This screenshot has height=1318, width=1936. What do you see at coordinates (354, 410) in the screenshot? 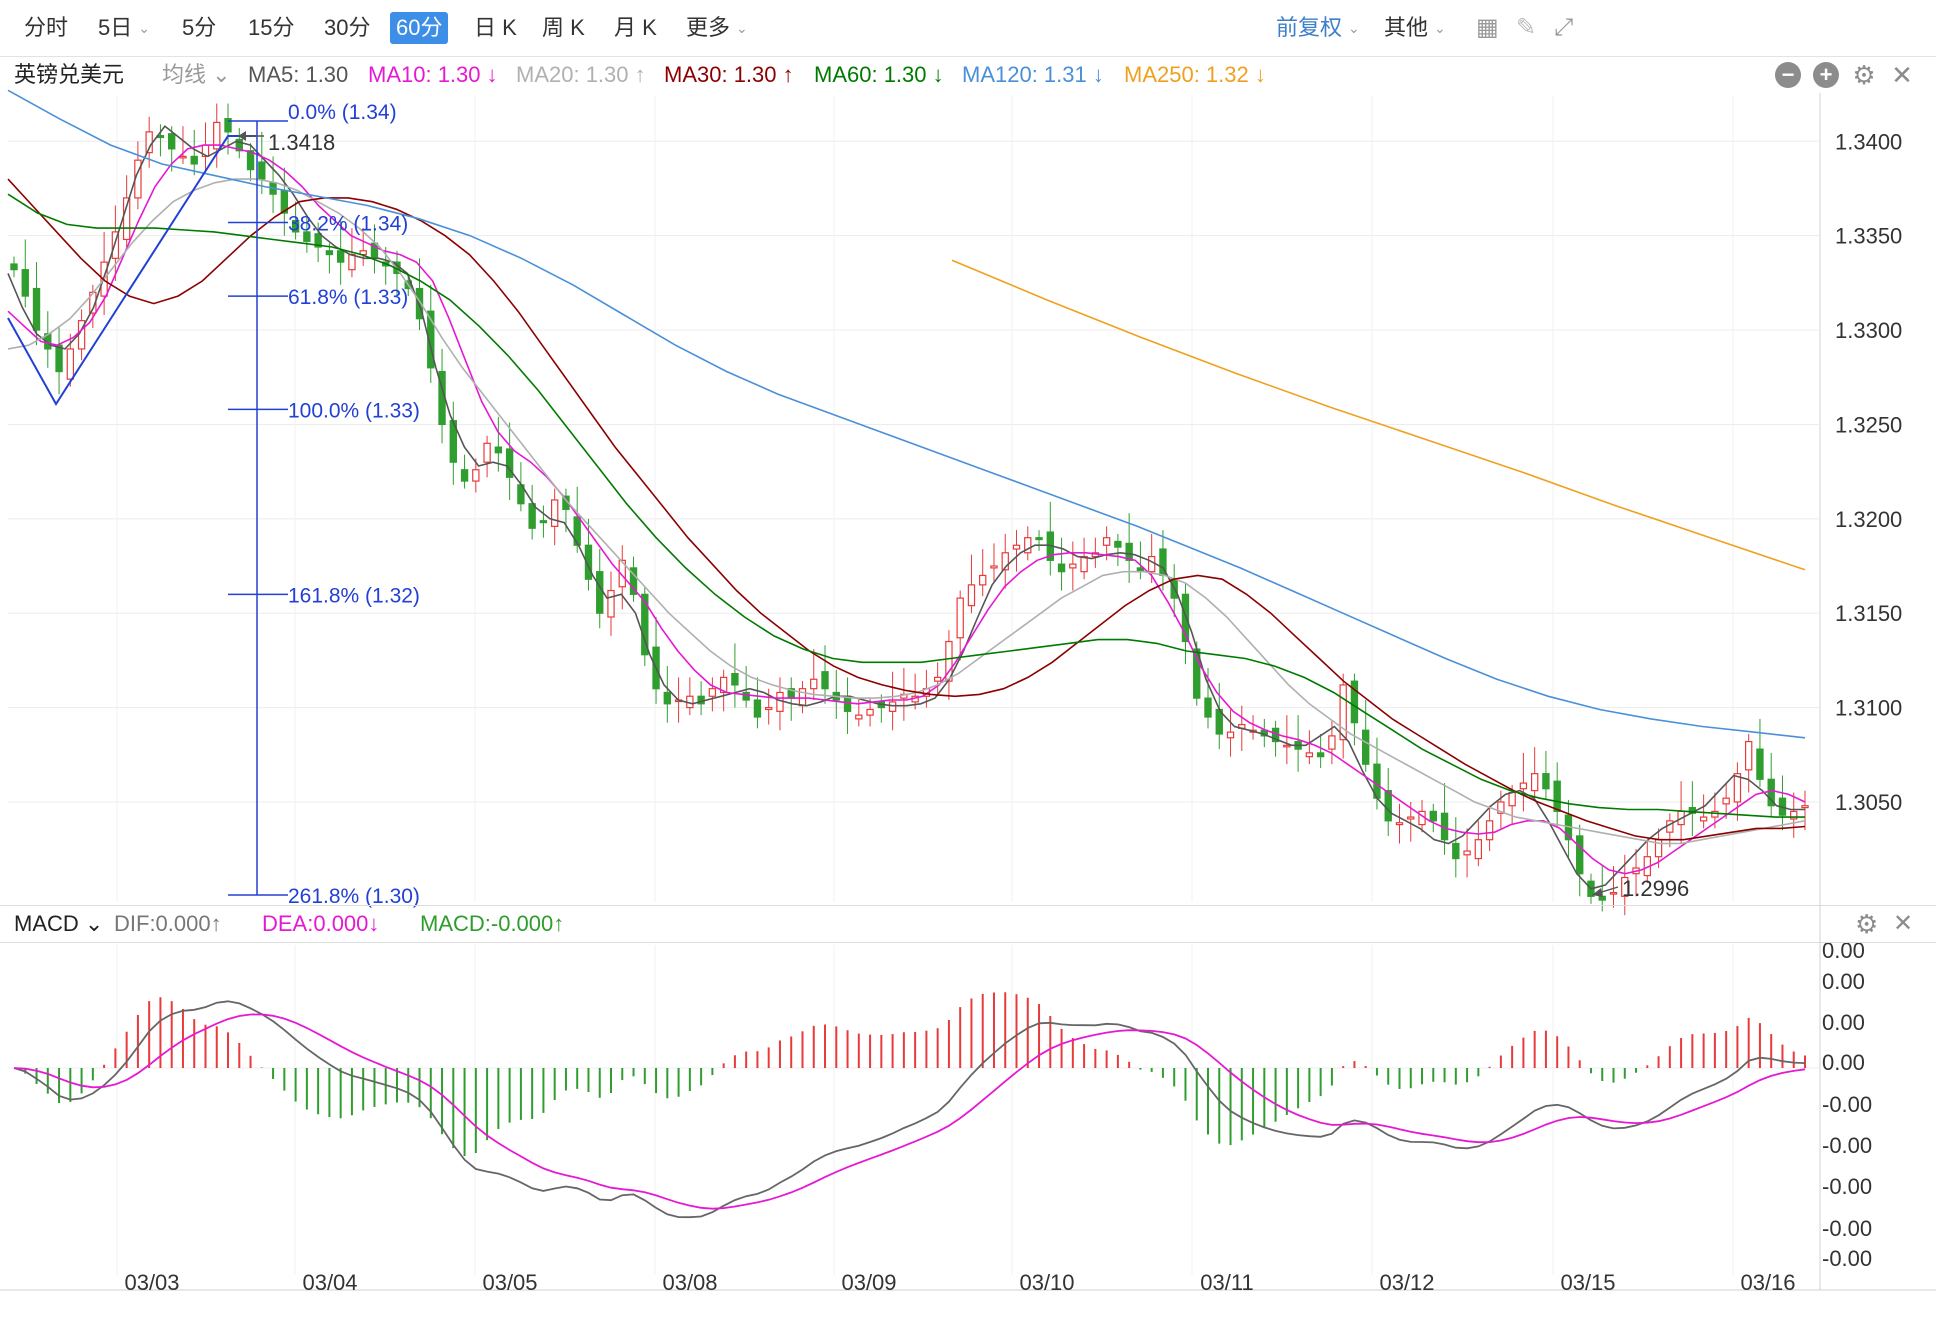
I see `fib-level-label: 100.0% (1.33)` at bounding box center [354, 410].